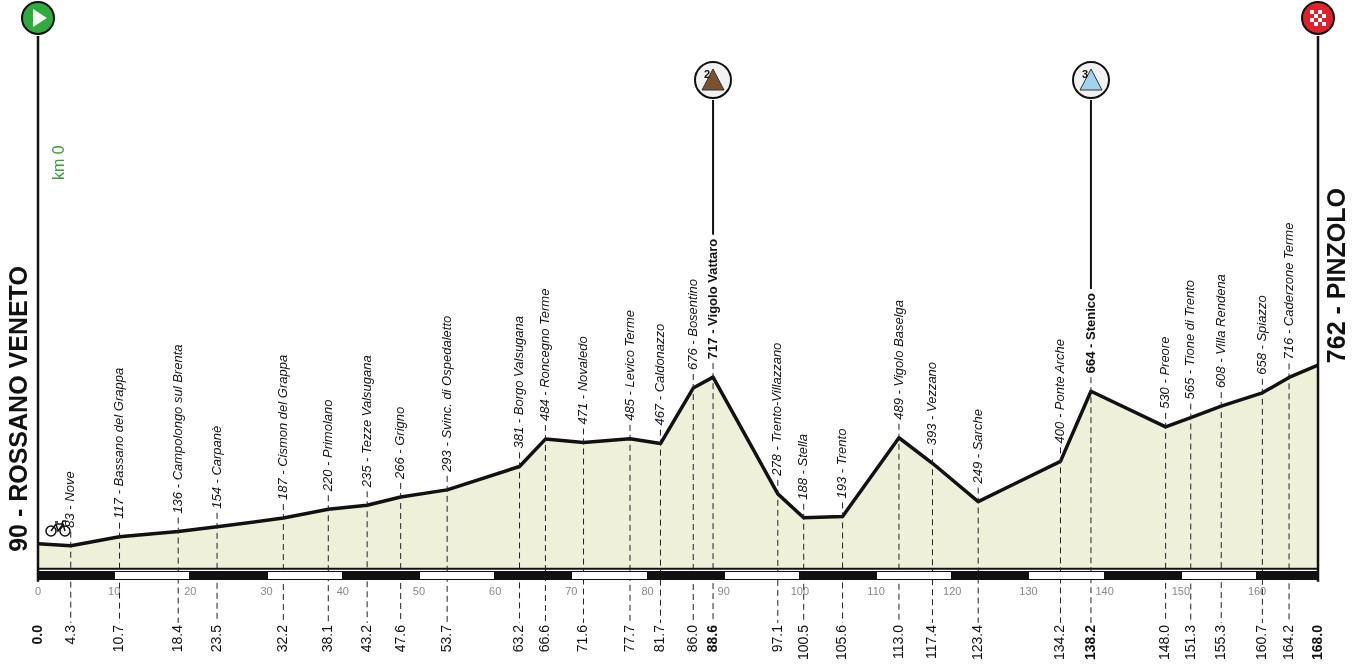 The height and width of the screenshot is (672, 1360). I want to click on data-label: 188 - Stella, so click(803, 467).